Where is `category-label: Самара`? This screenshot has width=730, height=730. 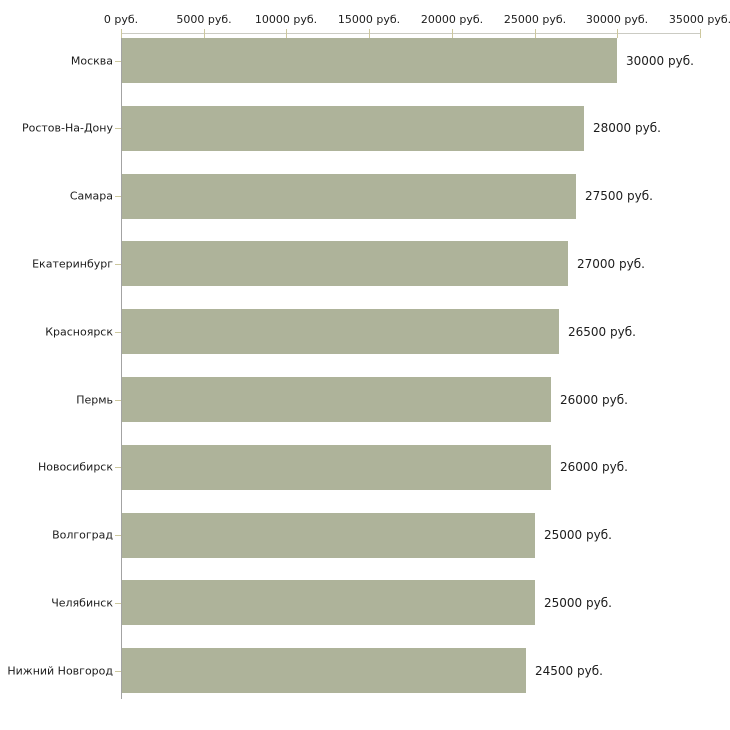
category-label: Самара is located at coordinates (91, 196).